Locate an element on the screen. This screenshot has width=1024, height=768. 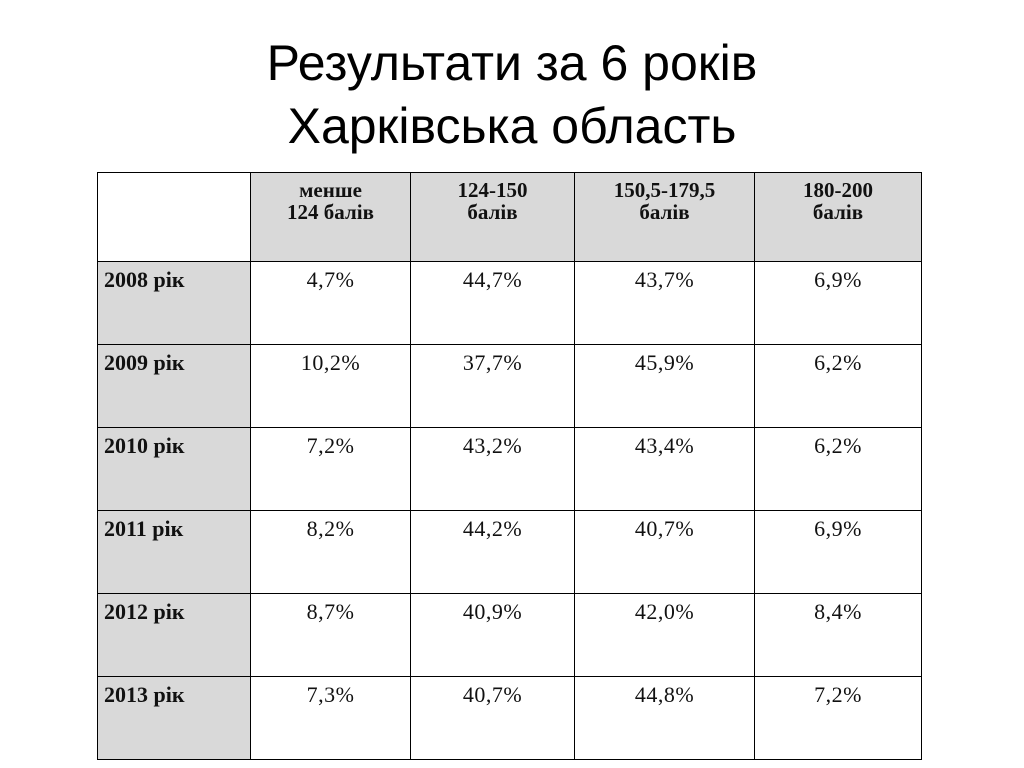
table-corner-cell is located at coordinates (174, 217).